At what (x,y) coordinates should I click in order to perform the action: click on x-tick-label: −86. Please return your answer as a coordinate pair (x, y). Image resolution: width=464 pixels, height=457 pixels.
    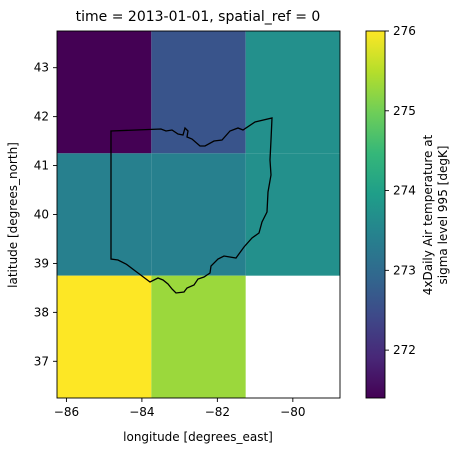
    Looking at the image, I should click on (66, 412).